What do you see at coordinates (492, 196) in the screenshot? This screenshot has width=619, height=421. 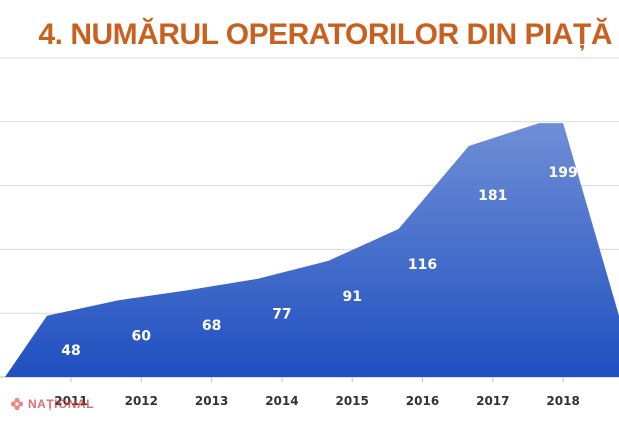 I see `data-label: 181` at bounding box center [492, 196].